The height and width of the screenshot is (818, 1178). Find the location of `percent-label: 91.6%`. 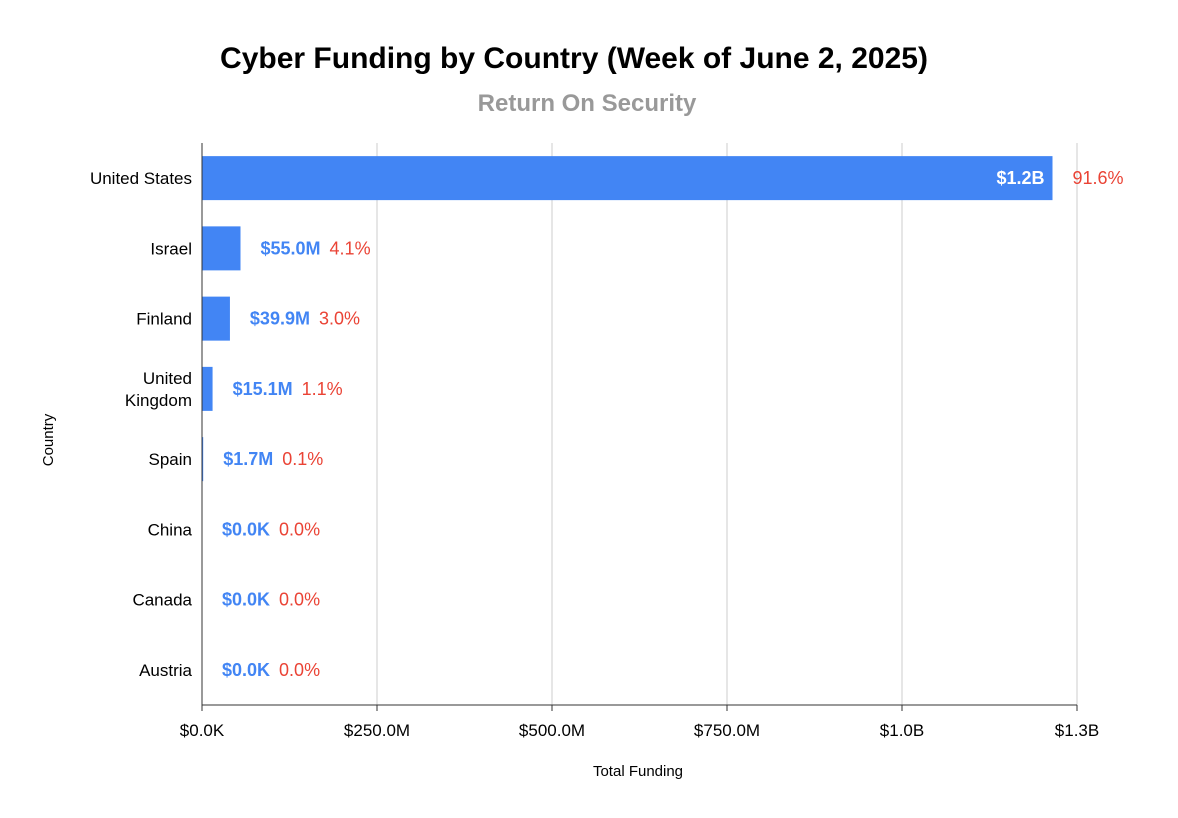

percent-label: 91.6% is located at coordinates (1098, 178).